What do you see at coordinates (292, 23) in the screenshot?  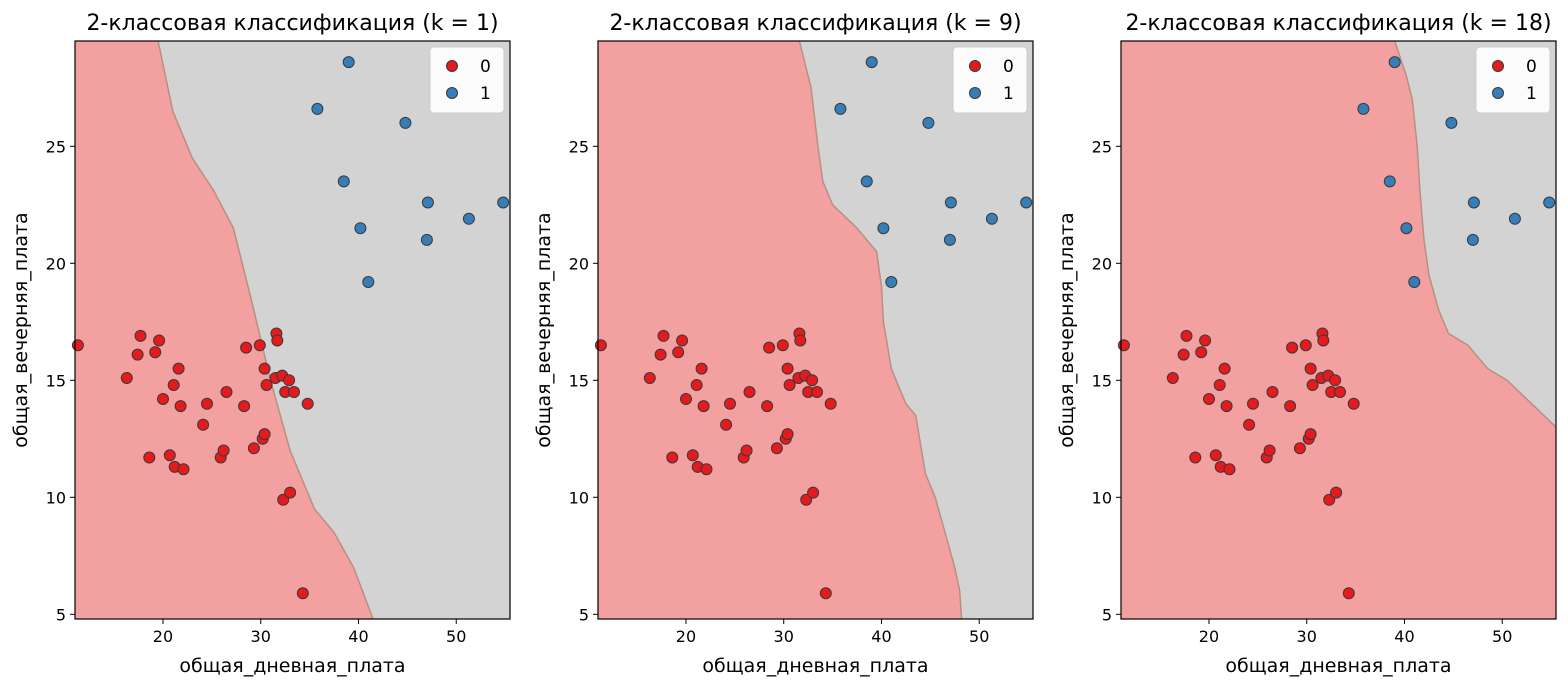 I see `chart-title: 2-классовая классификация (k = 1)` at bounding box center [292, 23].